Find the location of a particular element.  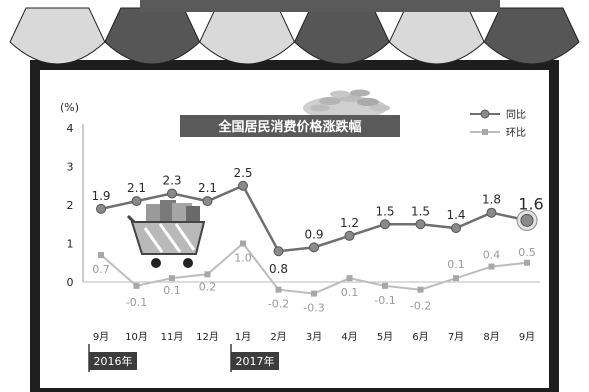

x-tick-label: 5月 is located at coordinates (385, 337).